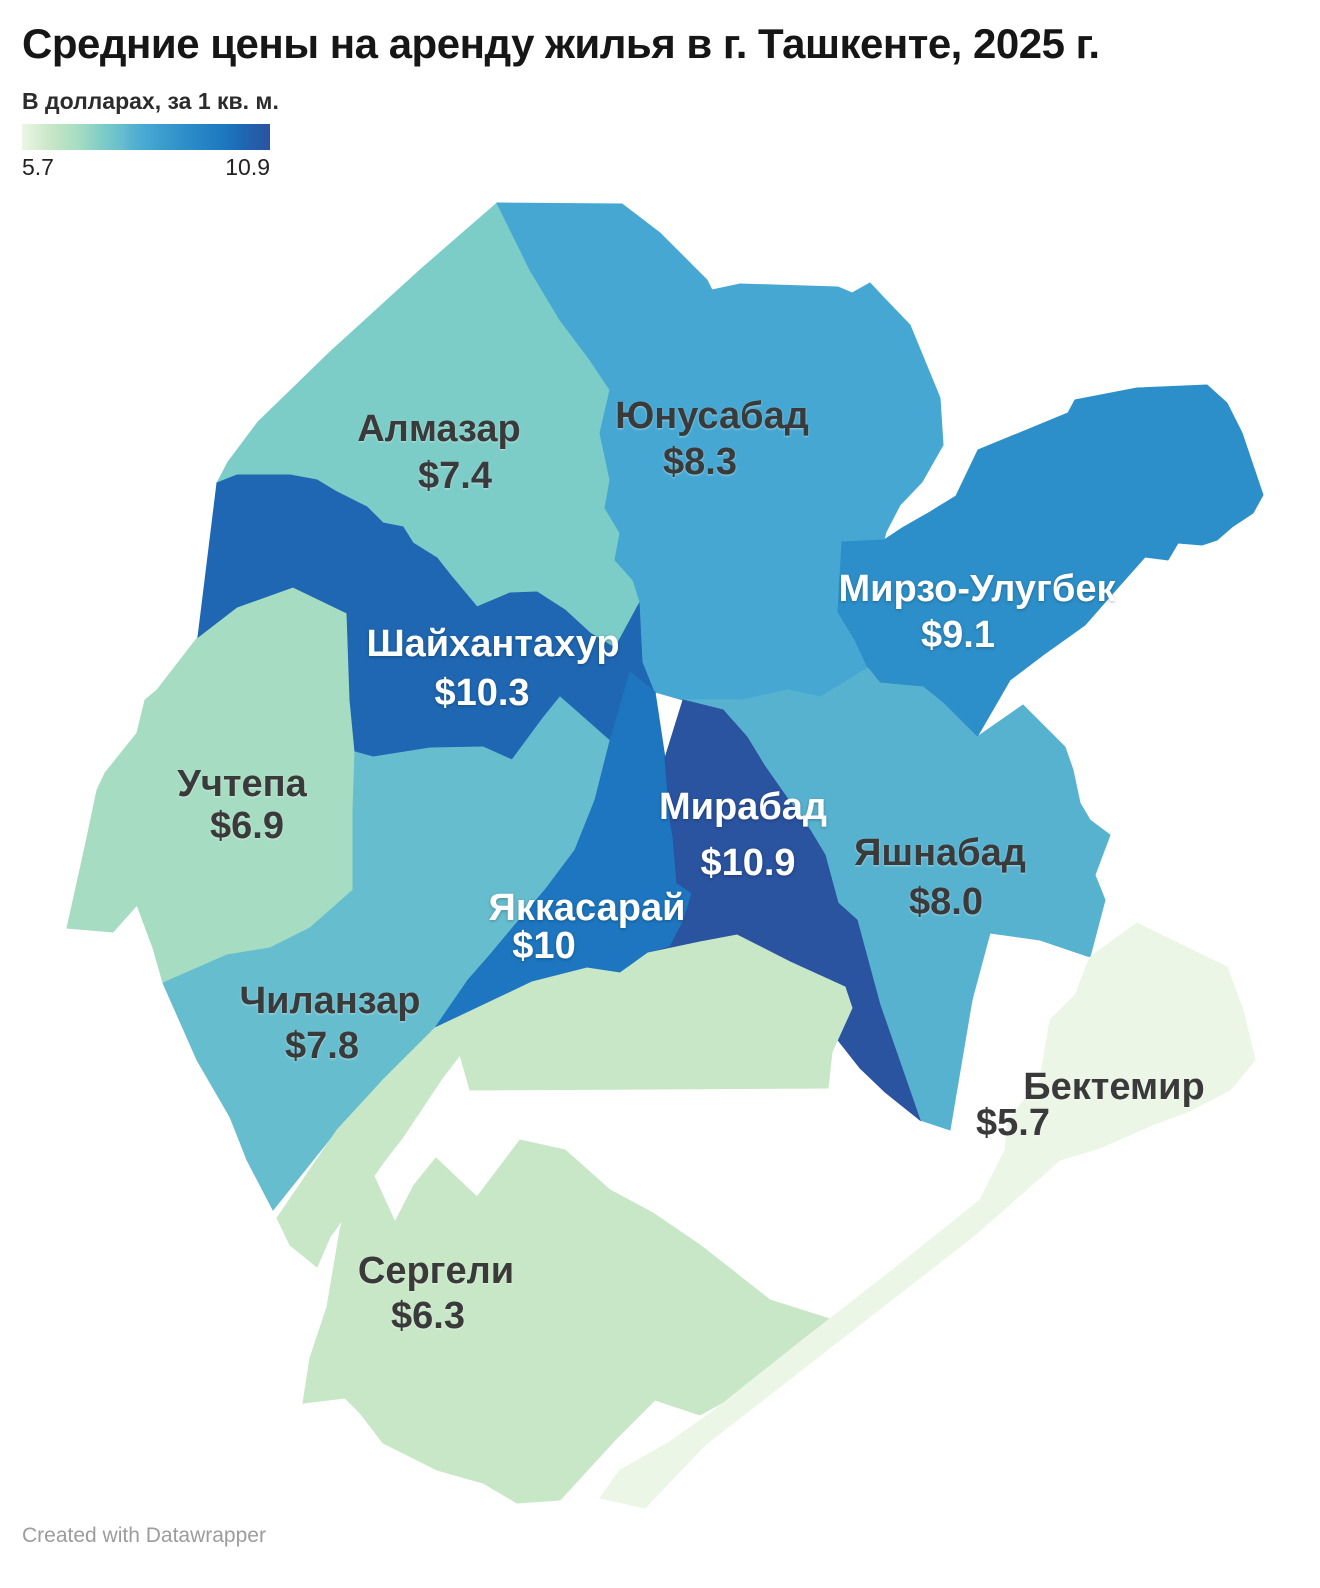  Describe the element at coordinates (1013, 1123) in the screenshot. I see `label-value-bektemir: $5.7` at that location.